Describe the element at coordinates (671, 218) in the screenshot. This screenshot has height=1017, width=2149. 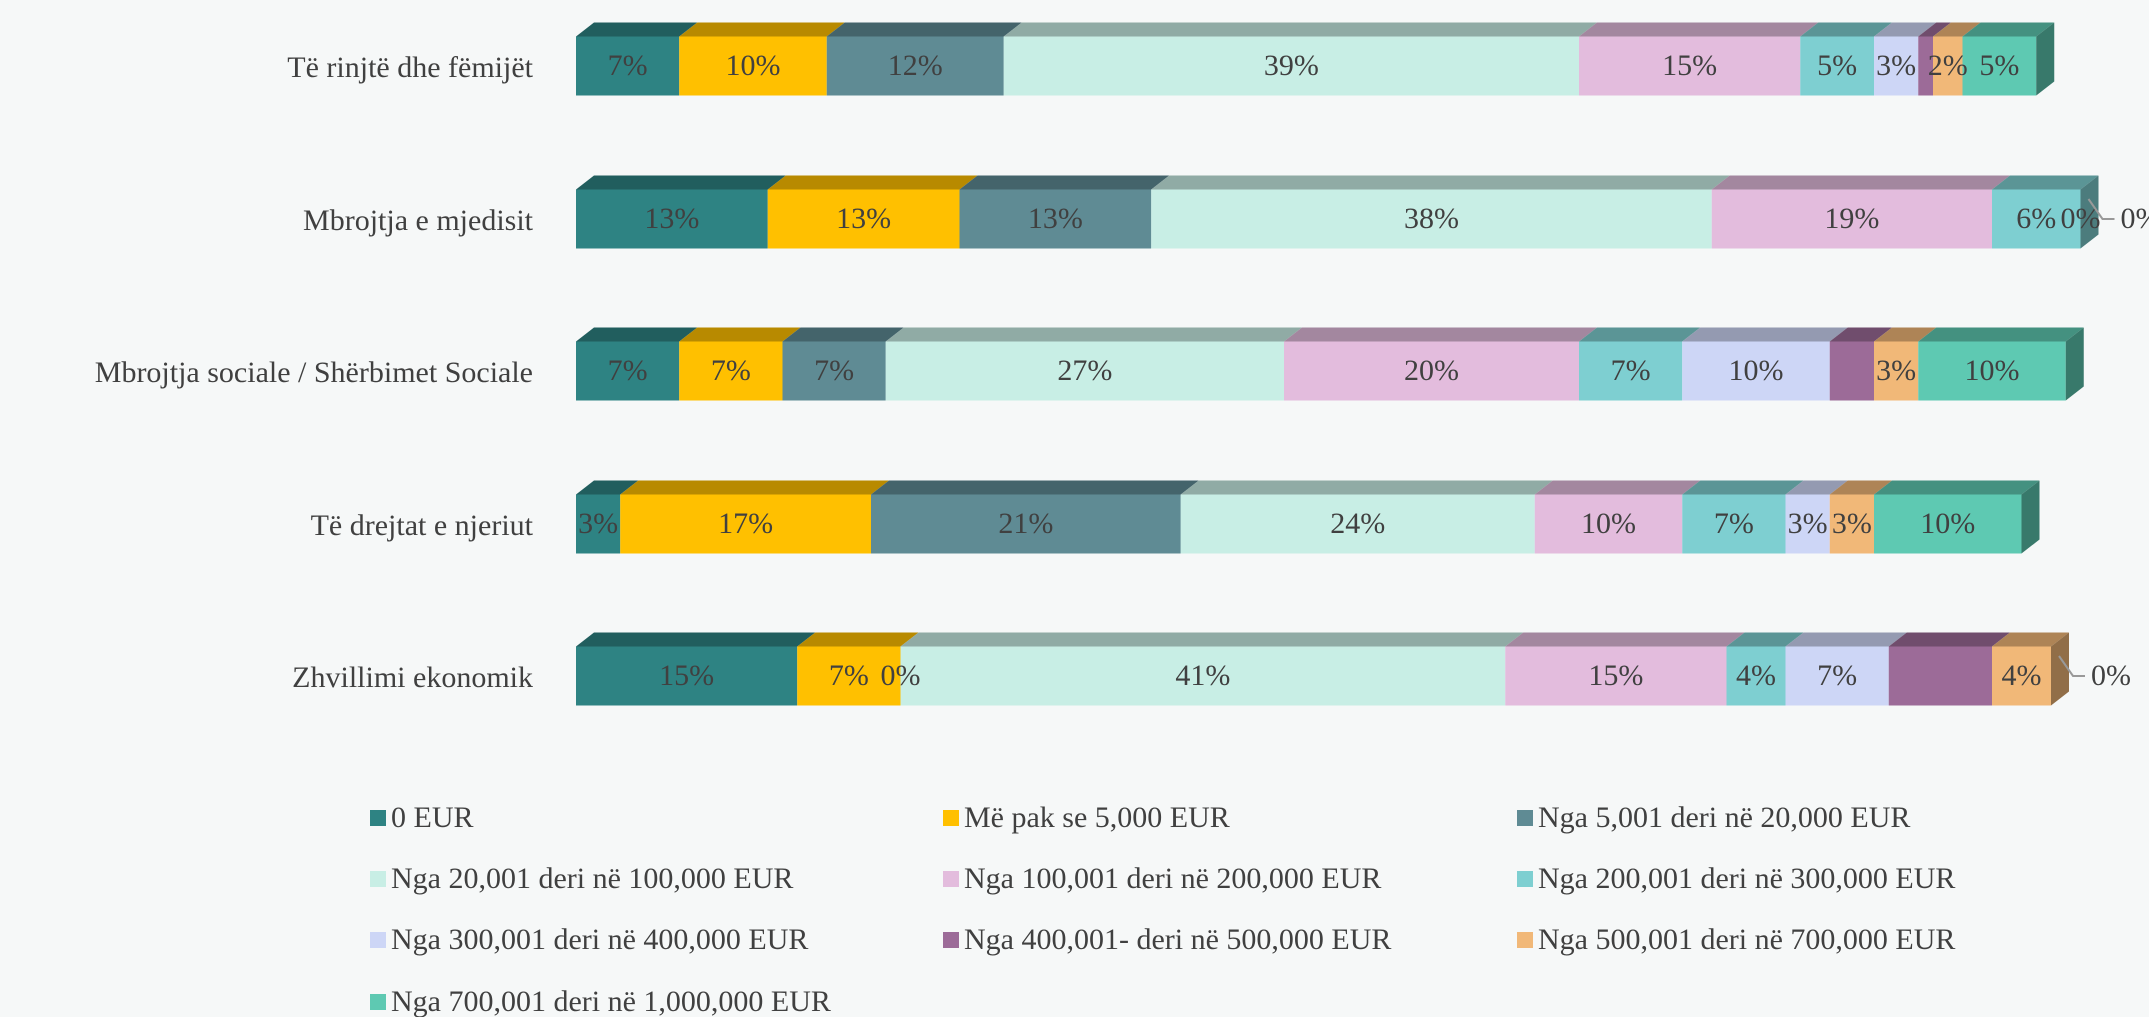
I see `data-label: 13%` at that location.